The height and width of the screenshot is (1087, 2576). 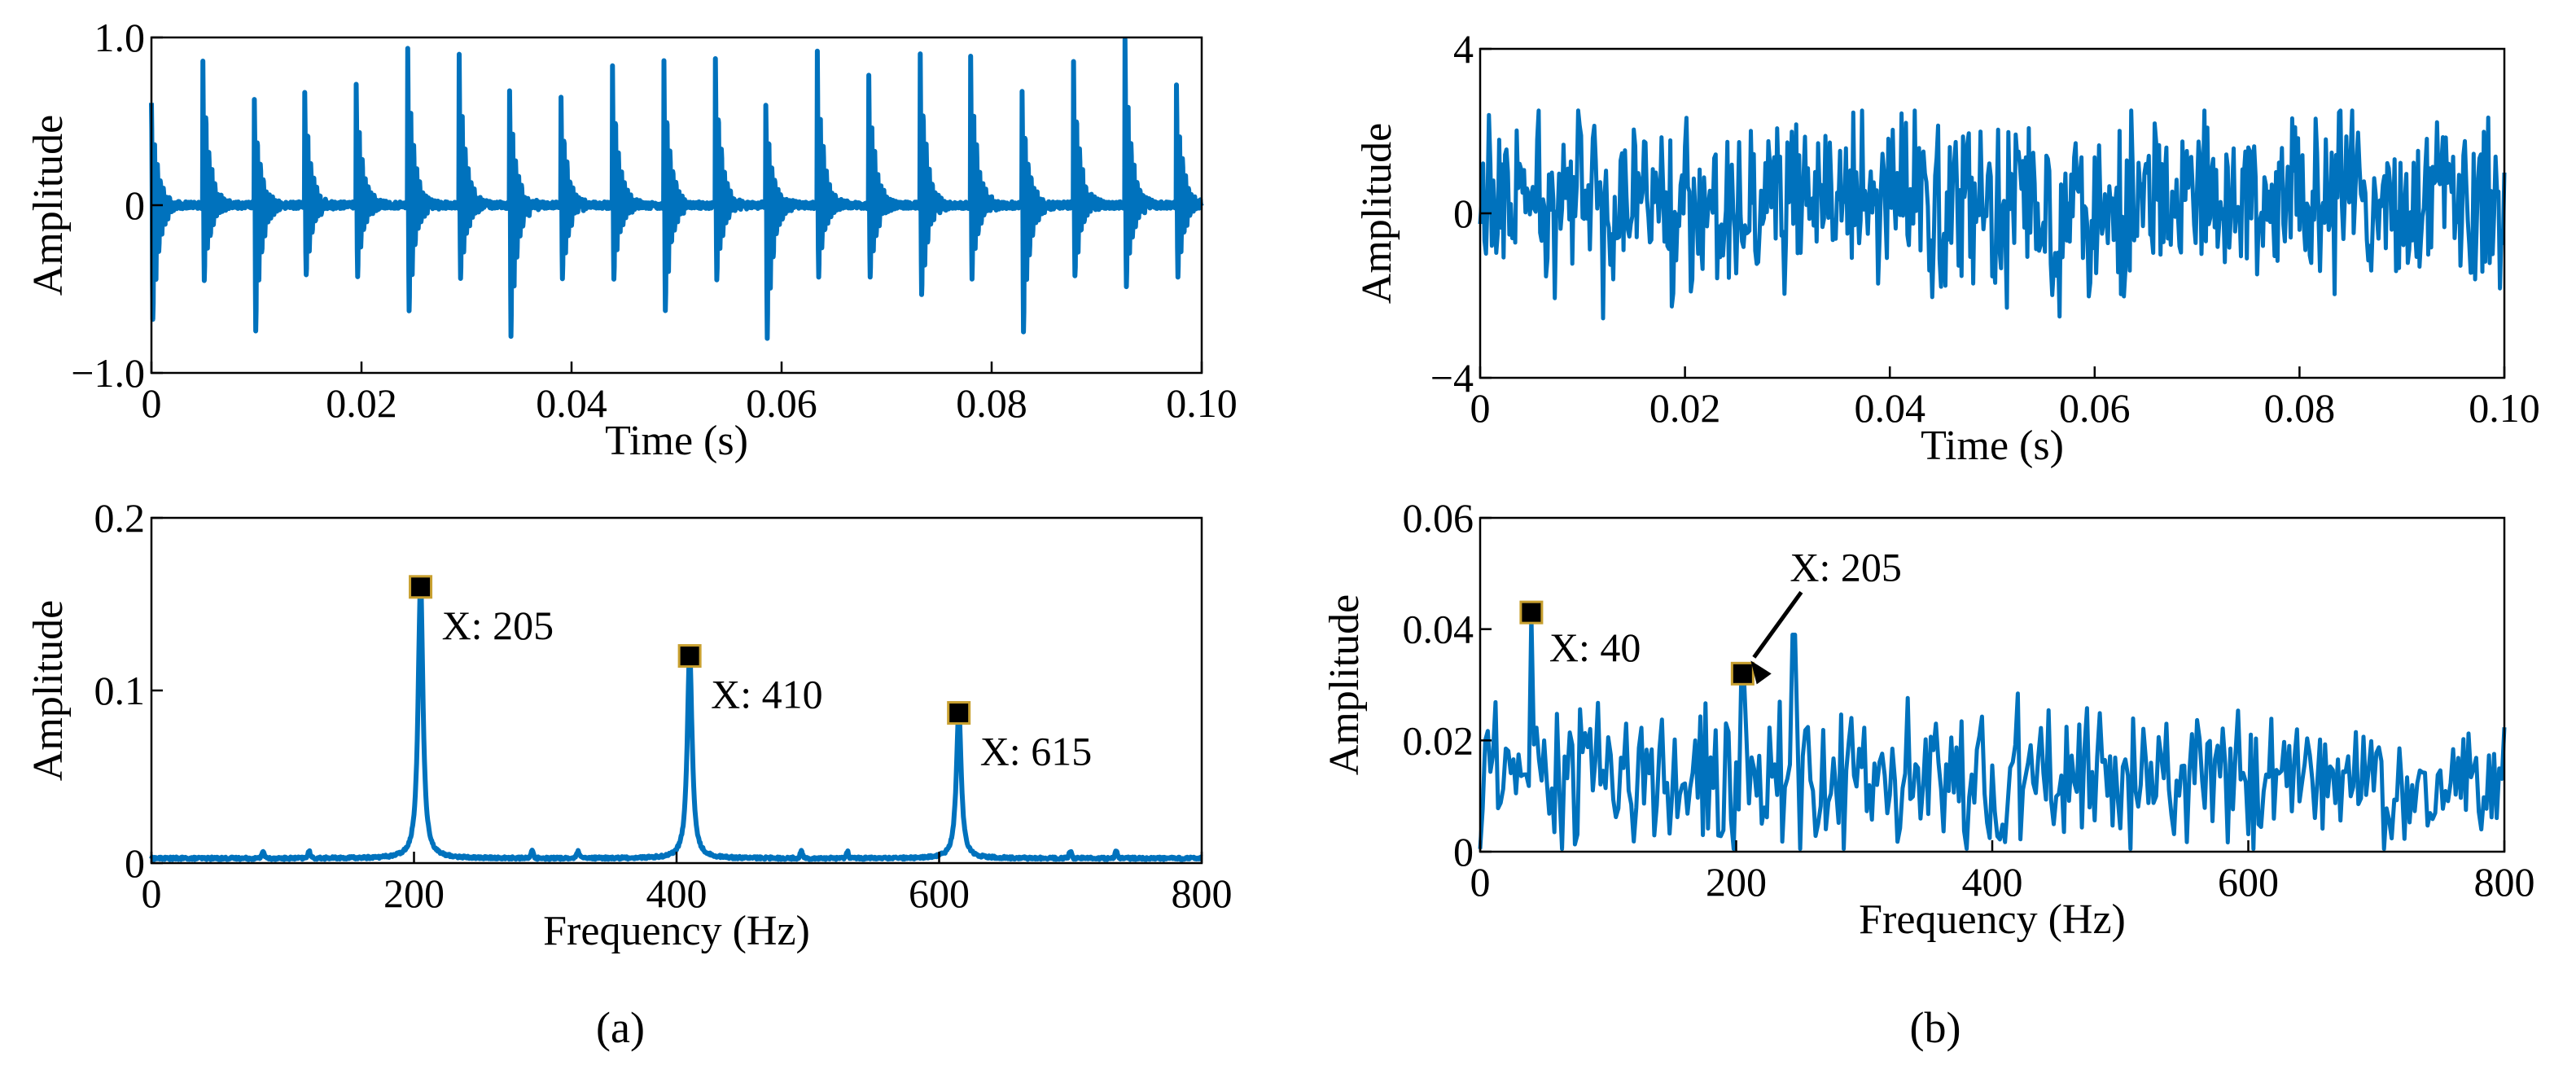 What do you see at coordinates (1595, 647) in the screenshot?
I see `annotation-label: X: 40` at bounding box center [1595, 647].